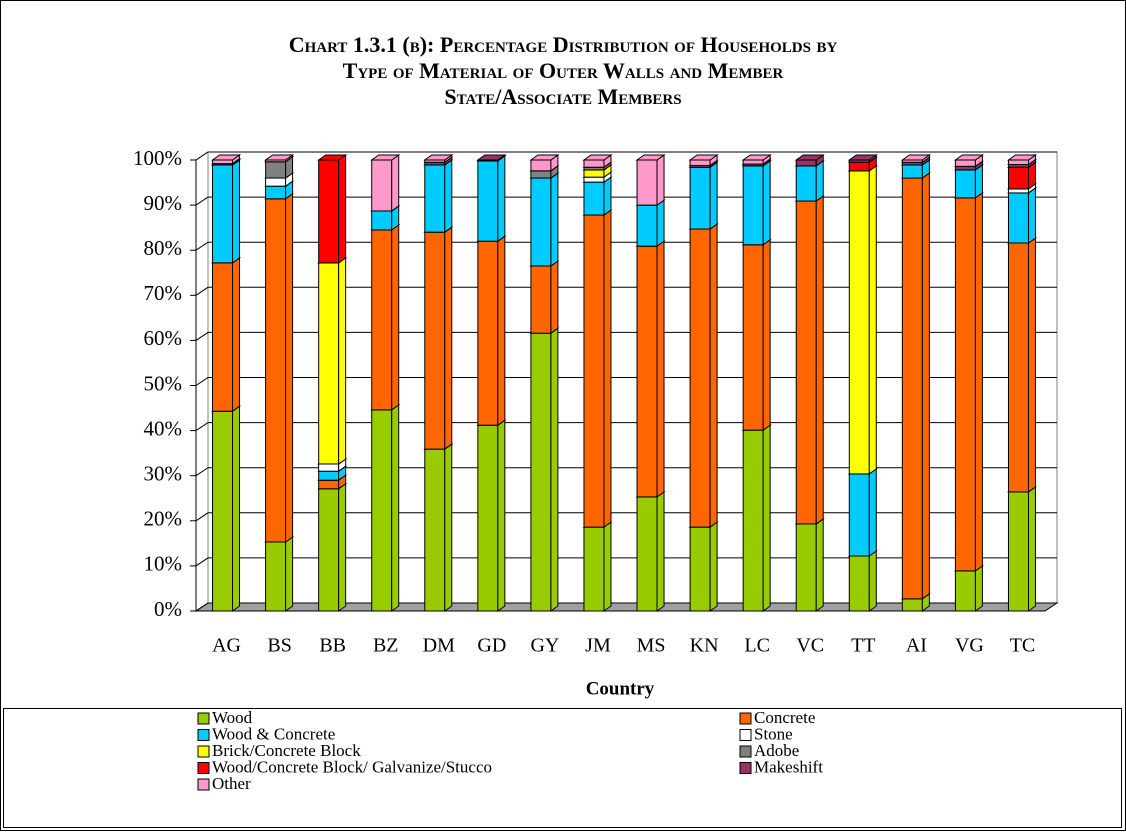 This screenshot has height=836, width=1126. What do you see at coordinates (810, 646) in the screenshot?
I see `x-tick-label: VC` at bounding box center [810, 646].